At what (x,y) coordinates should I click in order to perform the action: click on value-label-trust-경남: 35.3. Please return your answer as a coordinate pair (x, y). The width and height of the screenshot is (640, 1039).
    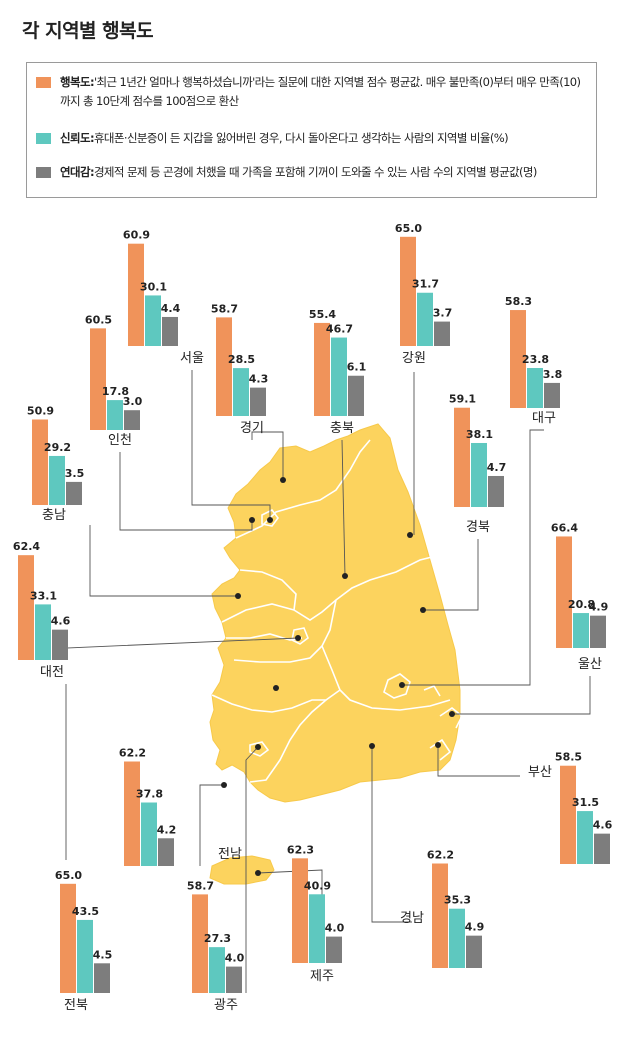
    Looking at the image, I should click on (457, 900).